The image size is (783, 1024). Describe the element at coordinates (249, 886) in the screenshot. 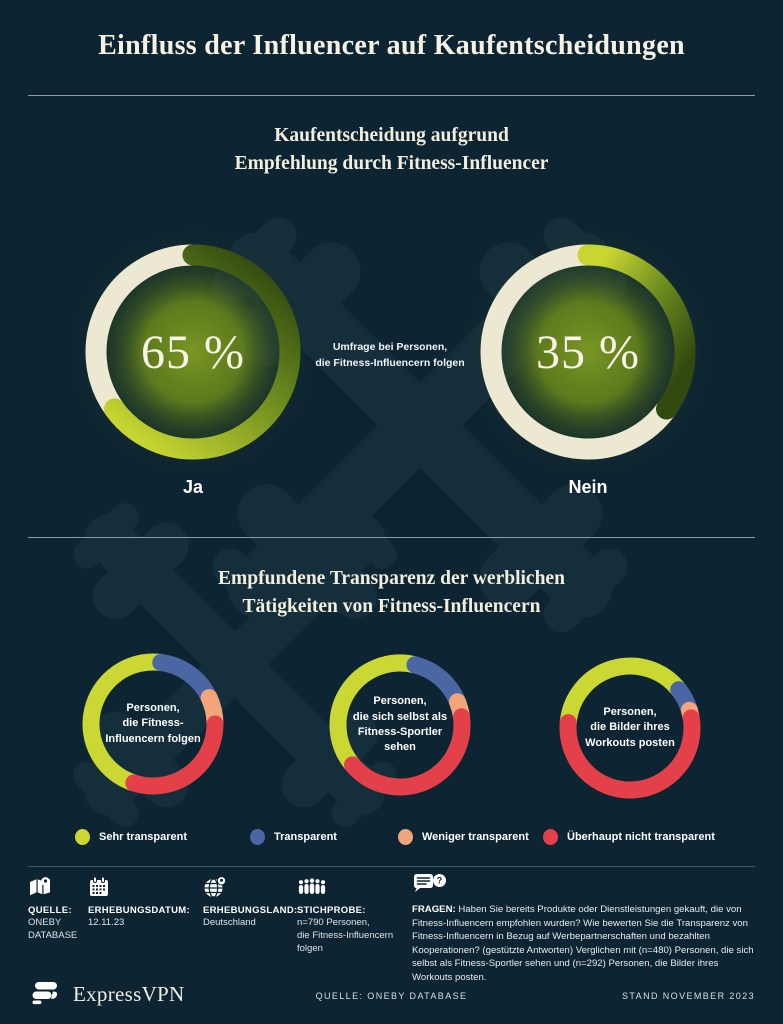

I see `globe-pin-icon` at that location.